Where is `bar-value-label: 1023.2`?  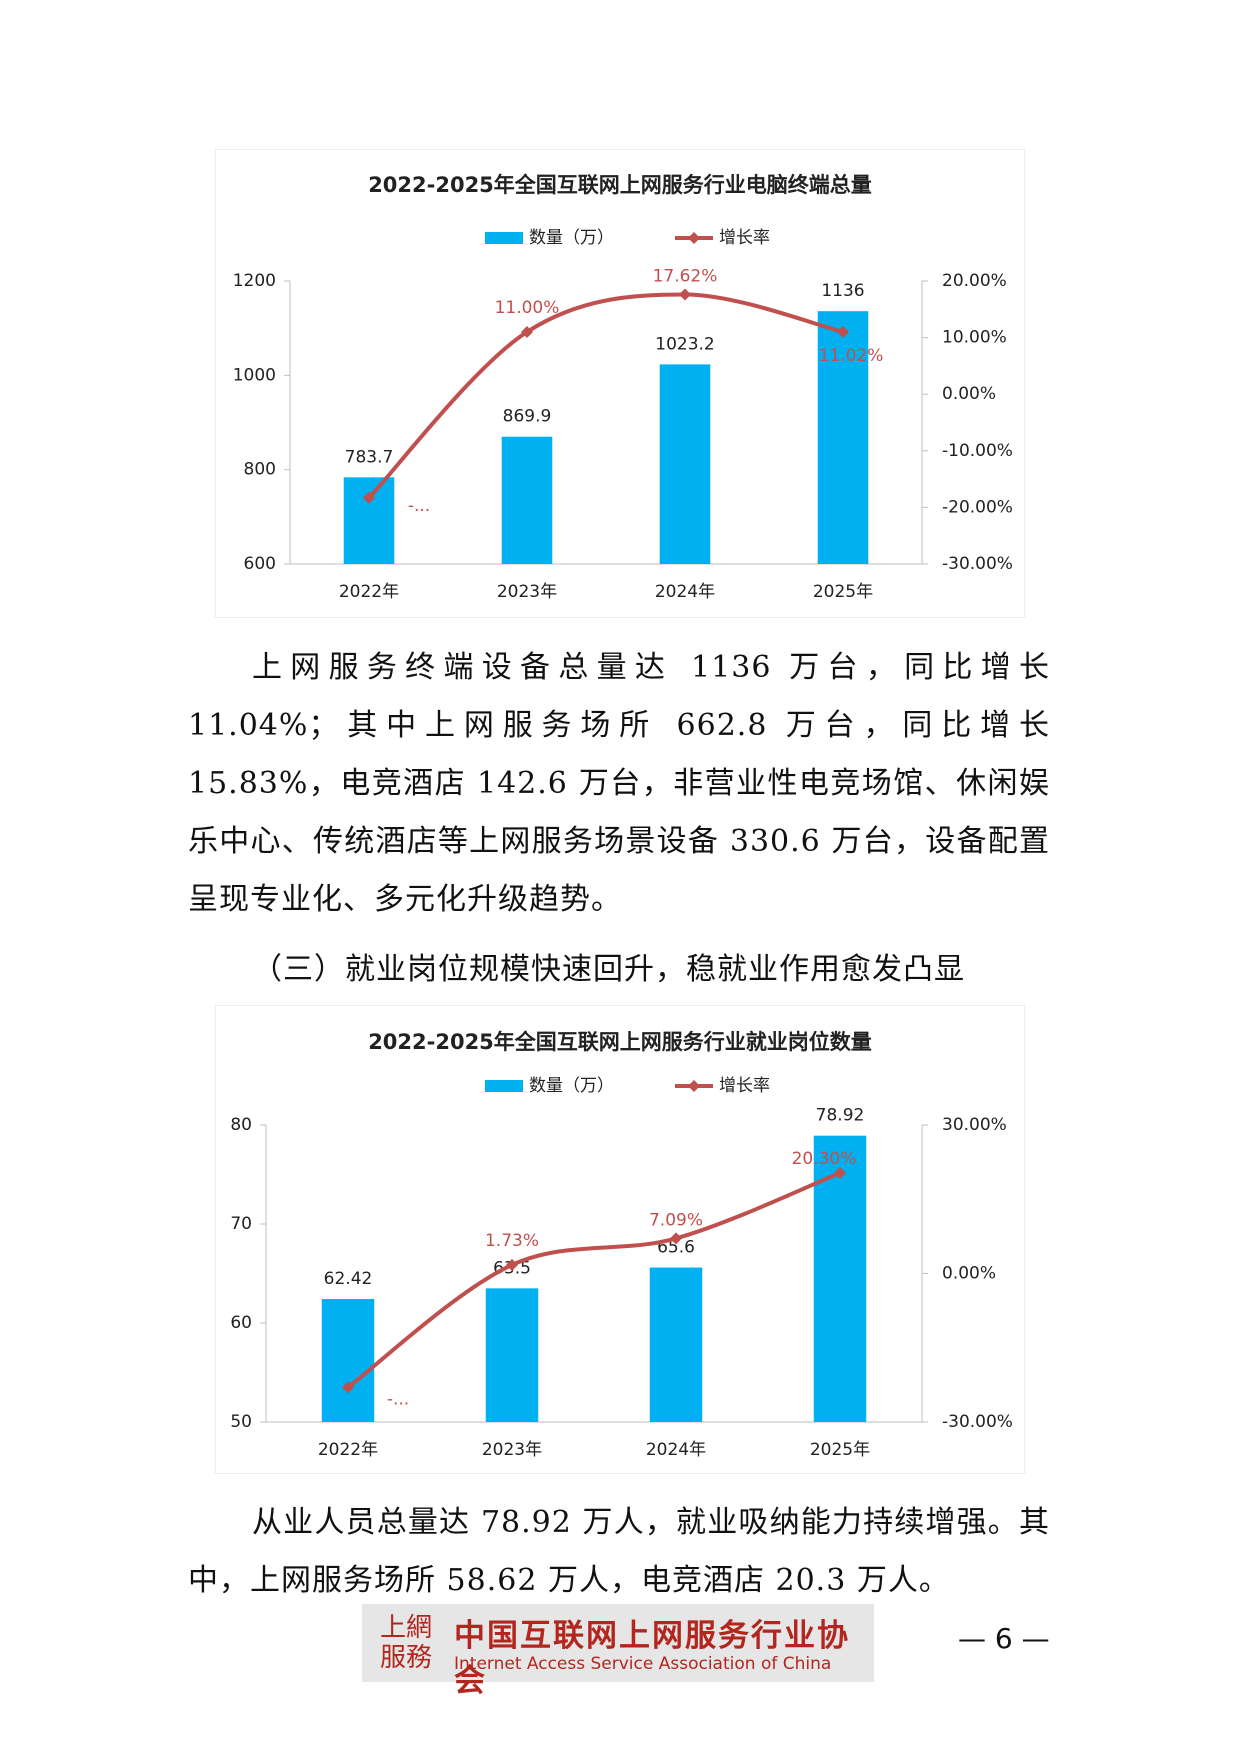 bar-value-label: 1023.2 is located at coordinates (684, 344).